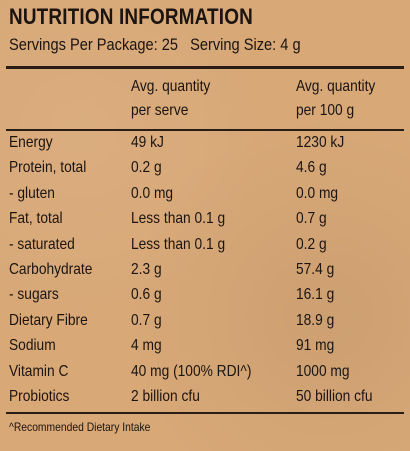 This screenshot has height=451, width=410. I want to click on footnote: ^Recommended Dietary Intake, so click(80, 427).